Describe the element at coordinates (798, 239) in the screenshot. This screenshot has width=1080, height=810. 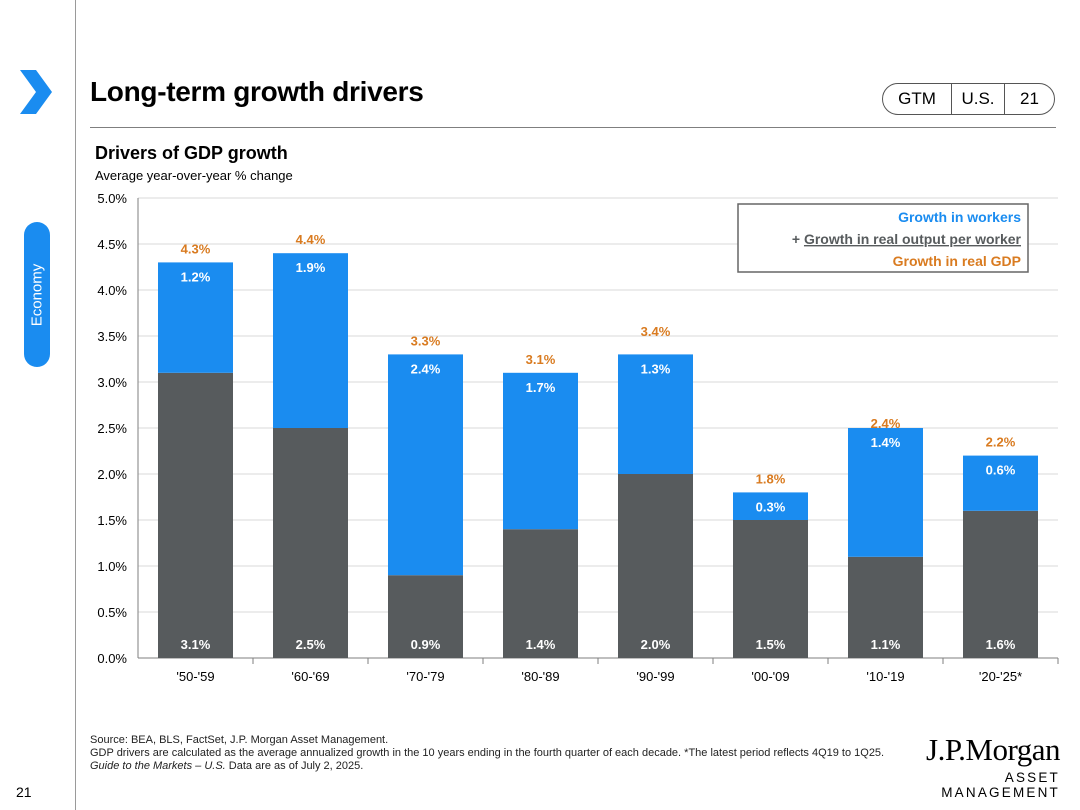
I see `legend-plus-sign: +` at that location.